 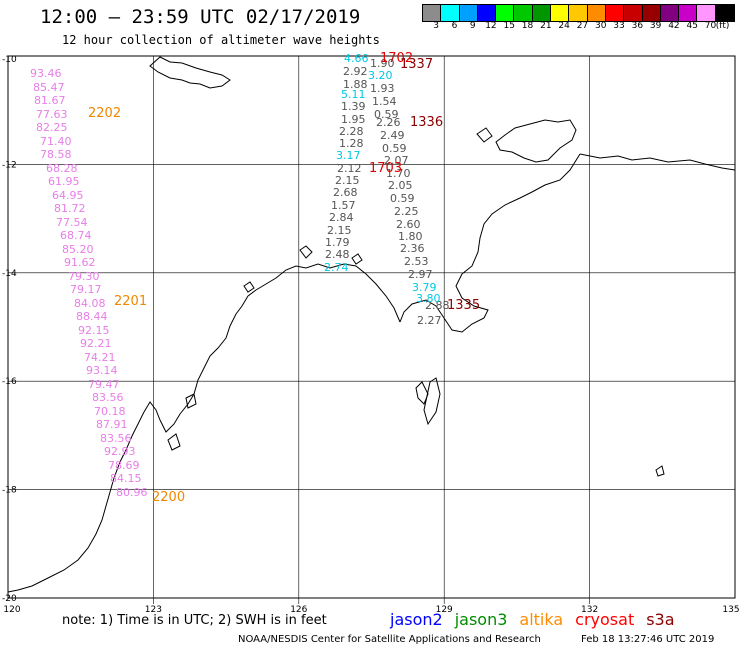 What do you see at coordinates (380, 75) in the screenshot?
I see `swh-value-cyan: 3.20` at bounding box center [380, 75].